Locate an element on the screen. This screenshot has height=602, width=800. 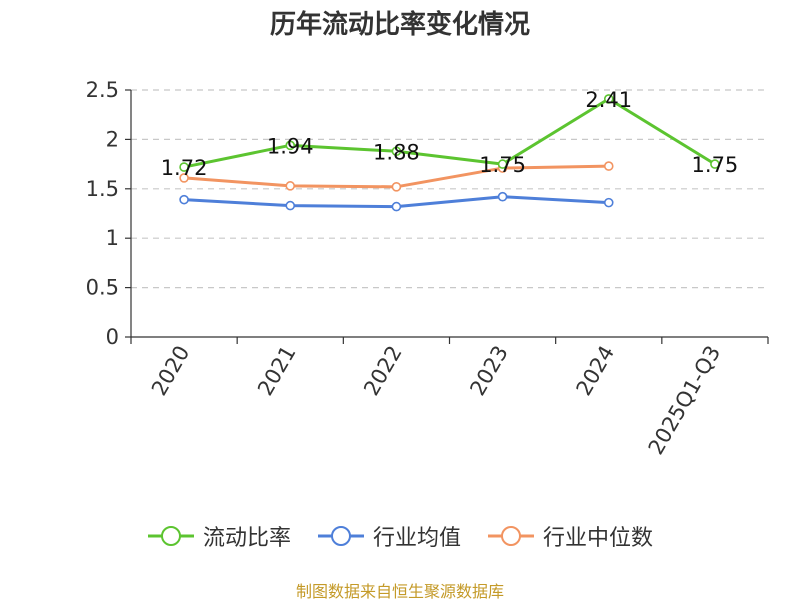
y-tick-label: 2 is located at coordinates (112, 139).